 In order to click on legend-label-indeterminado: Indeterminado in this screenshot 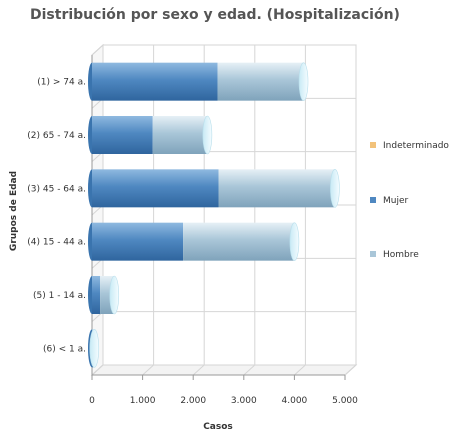, I will do `click(416, 146)`.